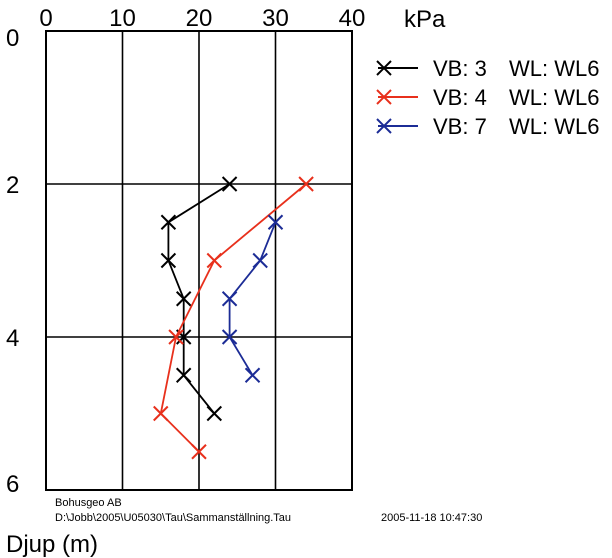 The height and width of the screenshot is (558, 612). I want to click on series-group, so click(233, 318).